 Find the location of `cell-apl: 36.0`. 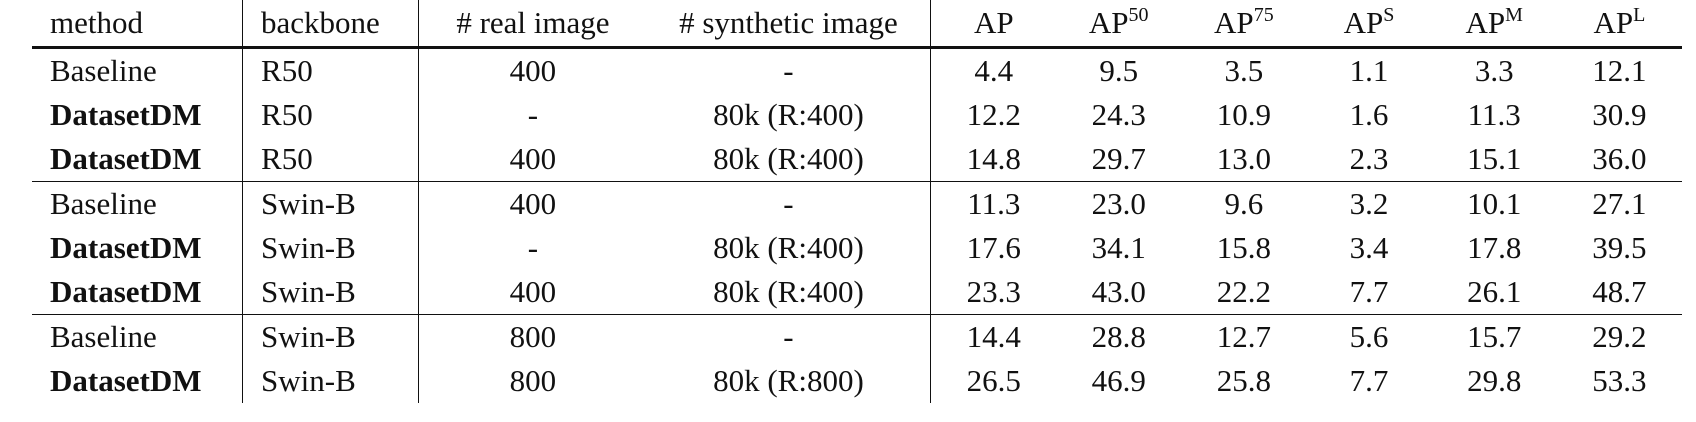

cell-apl: 36.0 is located at coordinates (1619, 158).